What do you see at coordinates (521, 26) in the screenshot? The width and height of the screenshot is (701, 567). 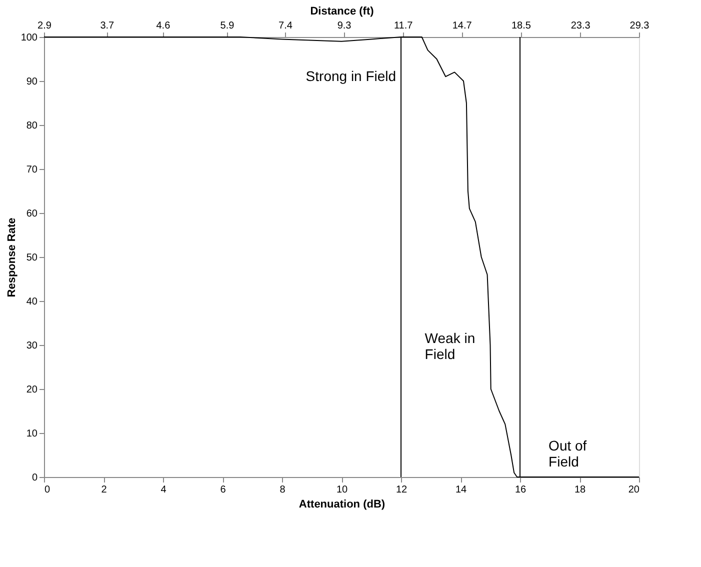 I see `x2-tick-label: 18.5` at bounding box center [521, 26].